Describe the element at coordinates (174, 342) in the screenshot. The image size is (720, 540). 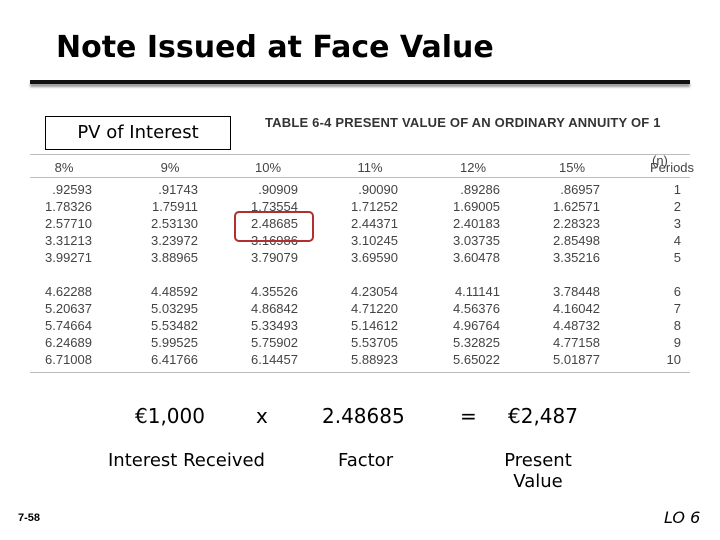
I see `table-cell: 5.99525` at that location.